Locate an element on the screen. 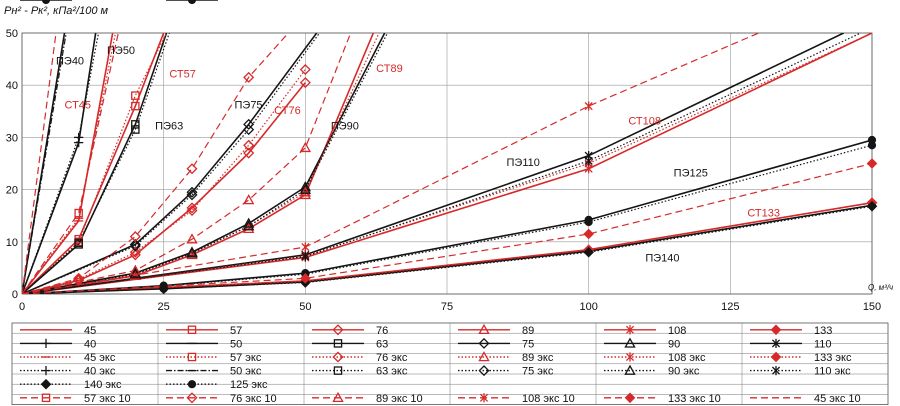 This screenshot has height=406, width=900. y-axis-label: Pн² - Pк², кПа²/100 м is located at coordinates (56, 11).